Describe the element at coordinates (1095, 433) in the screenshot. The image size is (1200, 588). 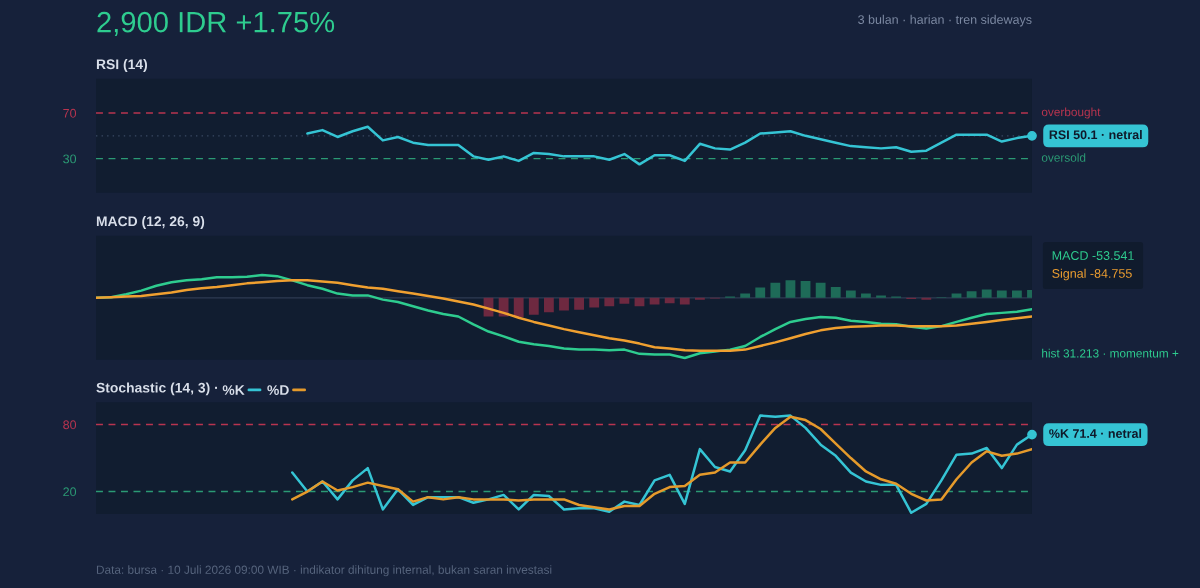
I see `text: %K 71.4 · netral` at that location.